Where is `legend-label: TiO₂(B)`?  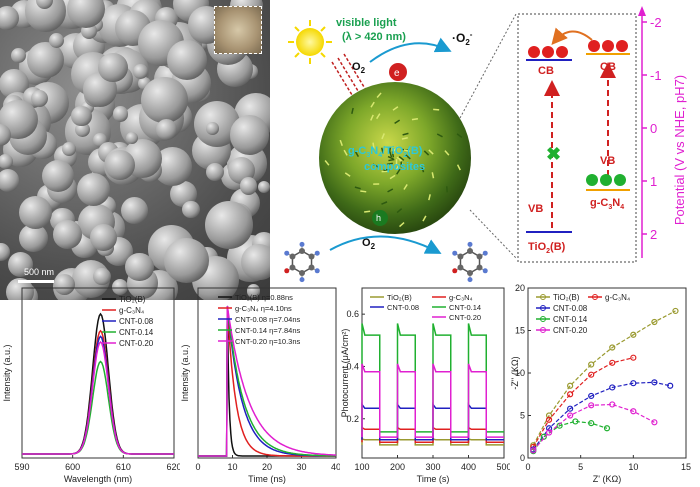 legend-label: TiO₂(B) is located at coordinates (399, 297).